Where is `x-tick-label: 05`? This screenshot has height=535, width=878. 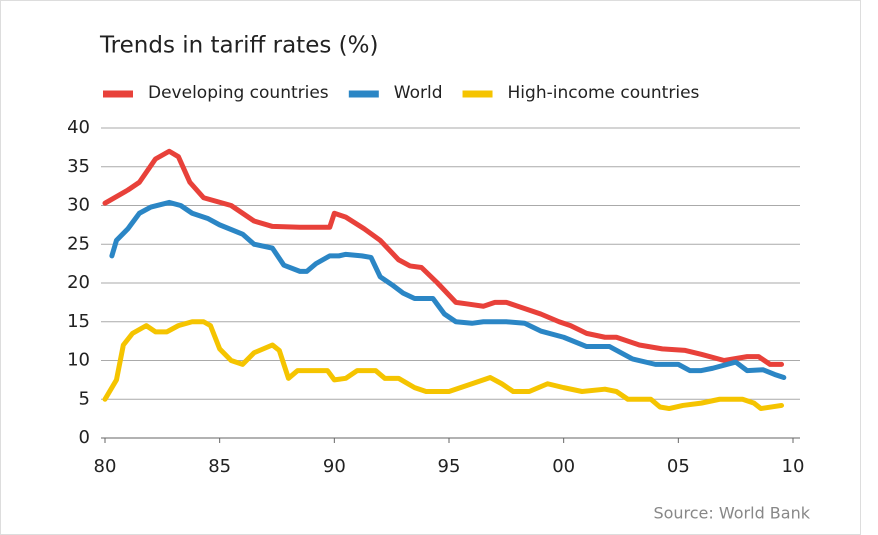 x-tick-label: 05 is located at coordinates (678, 466).